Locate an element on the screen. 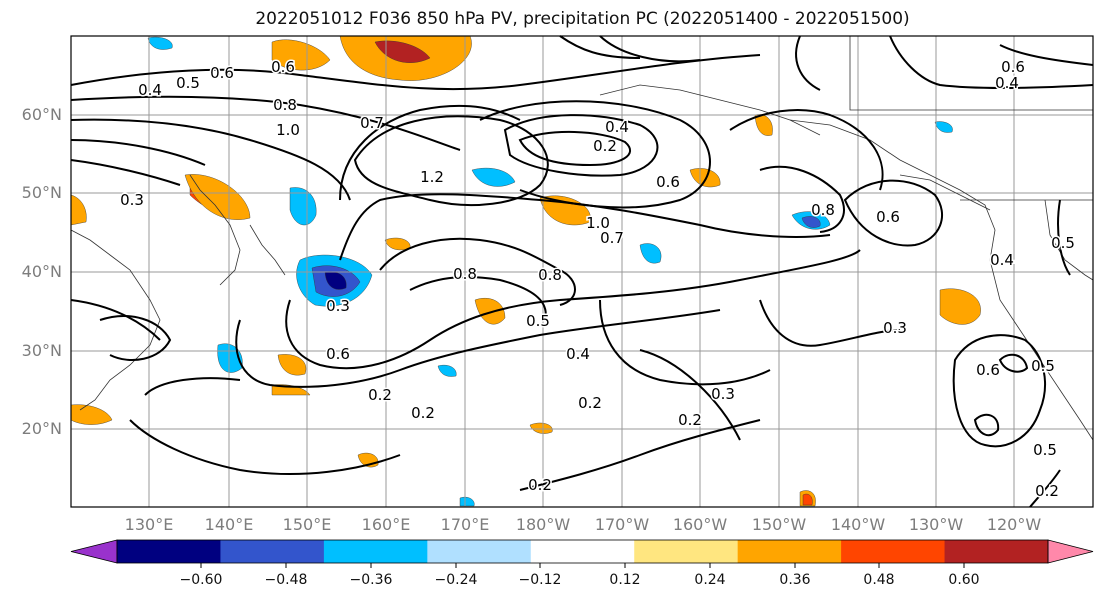  colorbar-tick-label: 0.60 is located at coordinates (964, 580).